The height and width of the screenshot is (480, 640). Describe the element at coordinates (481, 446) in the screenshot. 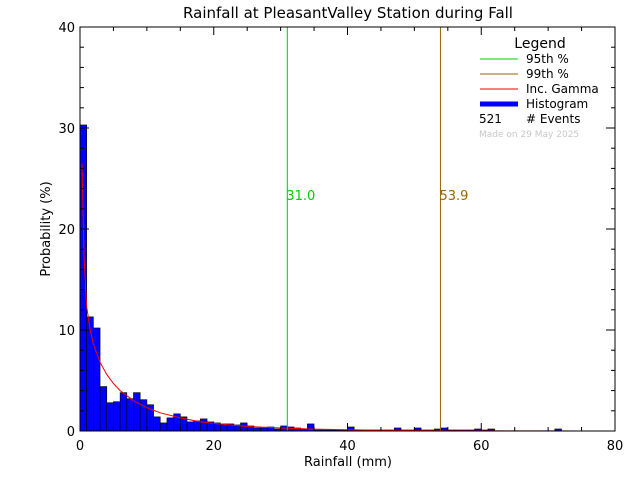

I see `x-tick-label: 60` at that location.